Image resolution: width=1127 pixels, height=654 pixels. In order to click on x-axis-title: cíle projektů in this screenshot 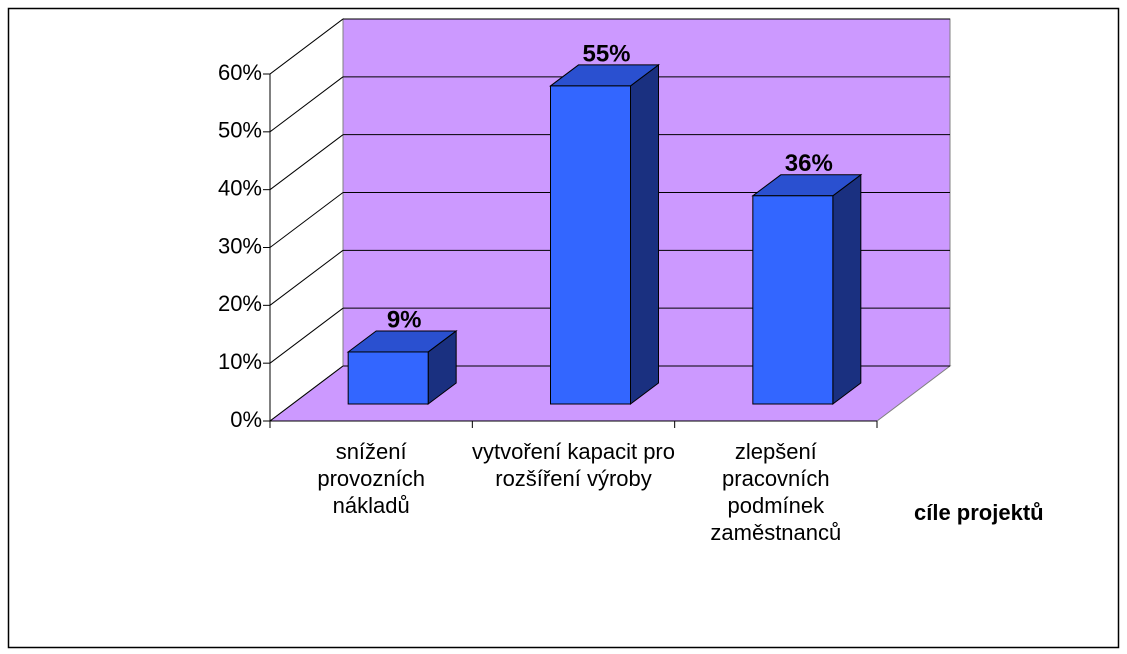, I will do `click(979, 512)`.